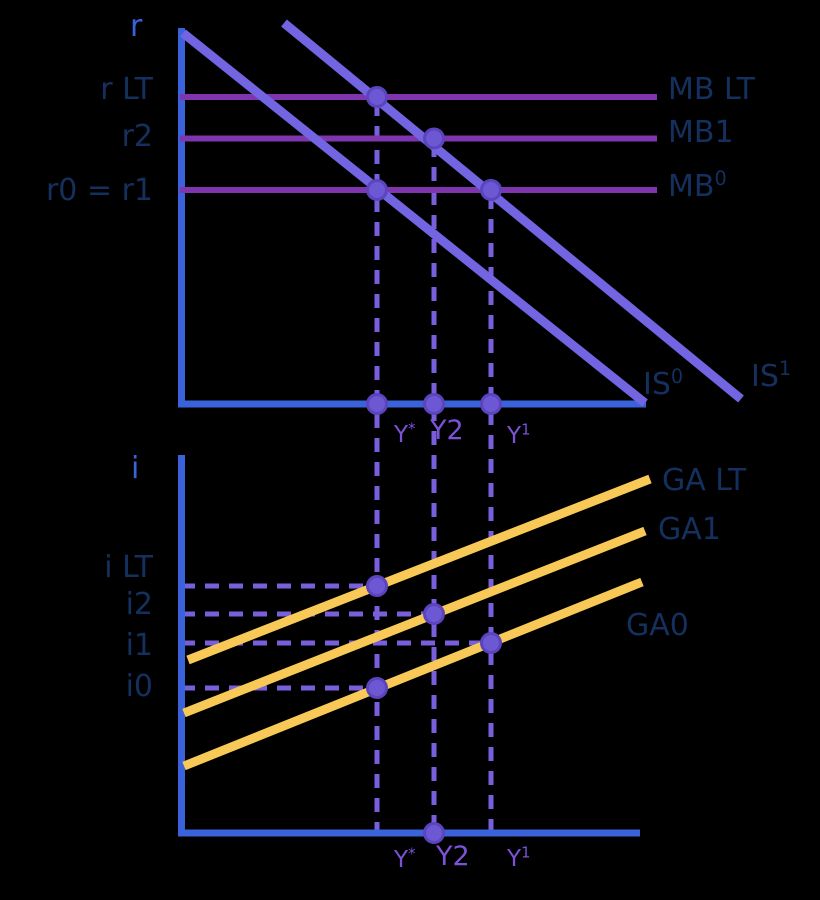 The image size is (820, 900). Describe the element at coordinates (136, 26) in the screenshot. I see `top-y-axis-letter: r` at that location.